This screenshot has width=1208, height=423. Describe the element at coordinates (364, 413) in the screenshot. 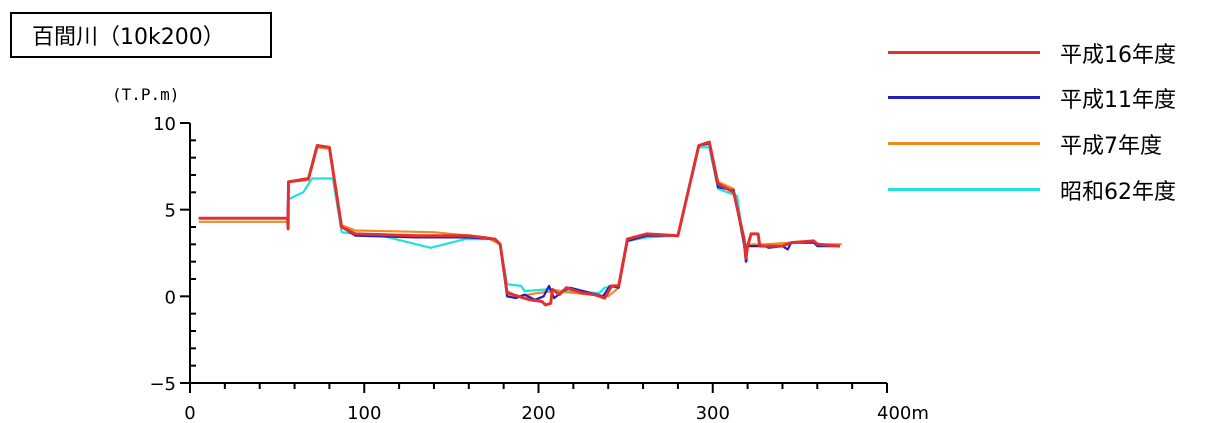

I see `x-tick-label: 100` at that location.